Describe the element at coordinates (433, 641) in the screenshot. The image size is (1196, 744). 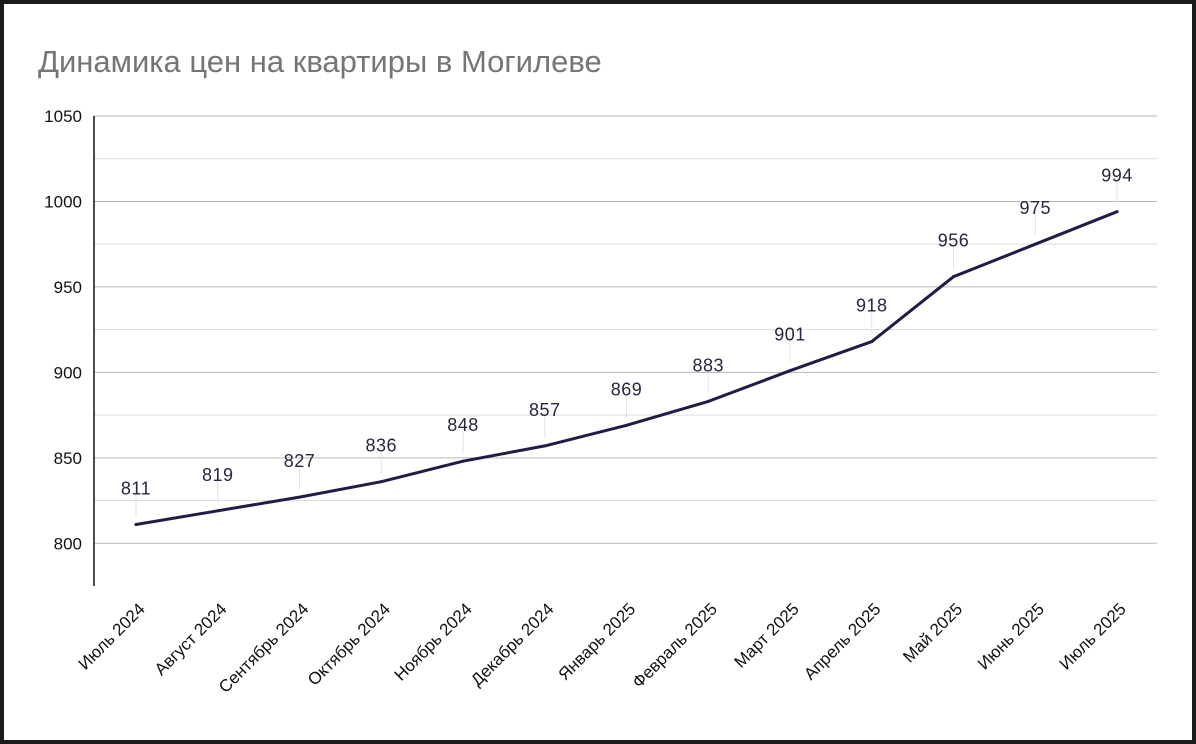
I see `x-tick-label: Ноябрь 2024` at that location.